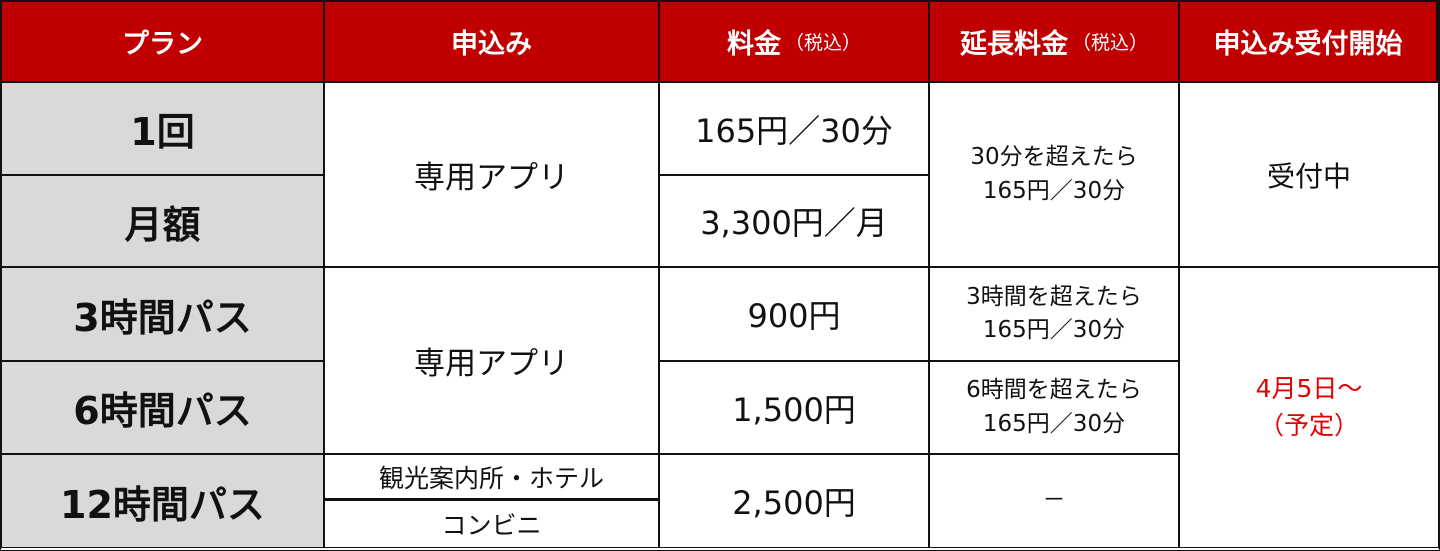 The width and height of the screenshot is (1440, 551). What do you see at coordinates (1055, 408) in the screenshot?
I see `extension-cell: 6時間を超えたら 165円／30分` at bounding box center [1055, 408].